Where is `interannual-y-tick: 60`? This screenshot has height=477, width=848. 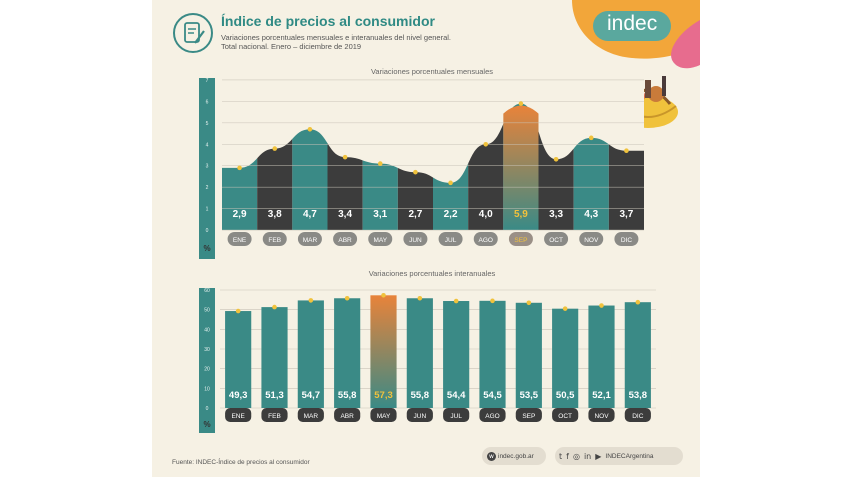 interannual-y-tick: 60 is located at coordinates (207, 291).